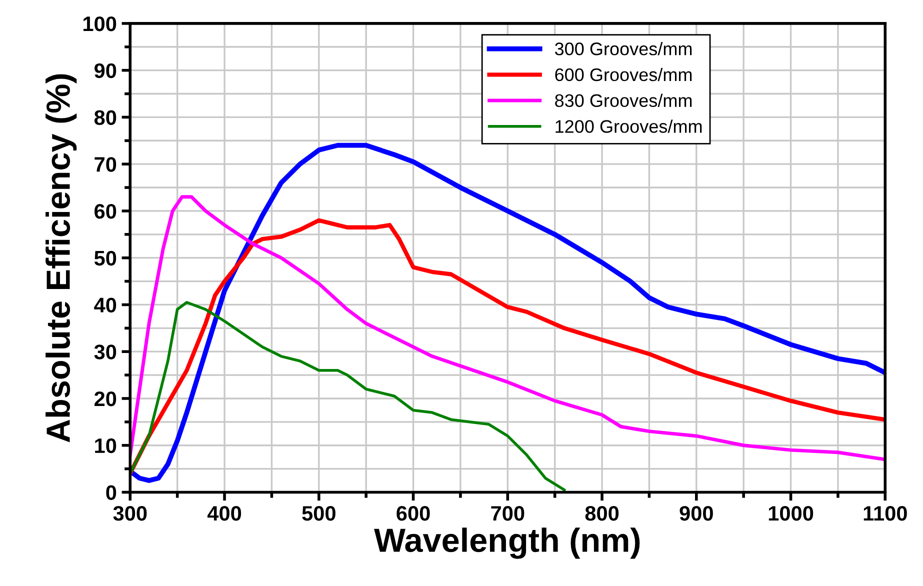  Describe the element at coordinates (105, 258) in the screenshot. I see `y-tick-label: 50` at that location.